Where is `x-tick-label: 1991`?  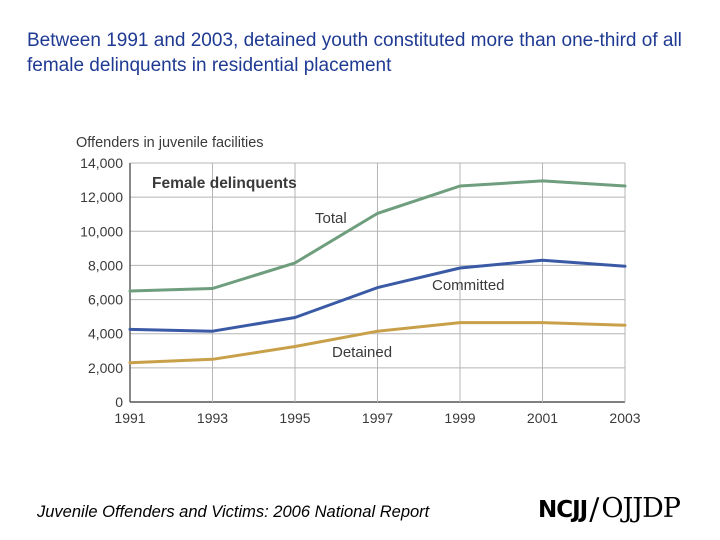 x-tick-label: 1991 is located at coordinates (129, 418).